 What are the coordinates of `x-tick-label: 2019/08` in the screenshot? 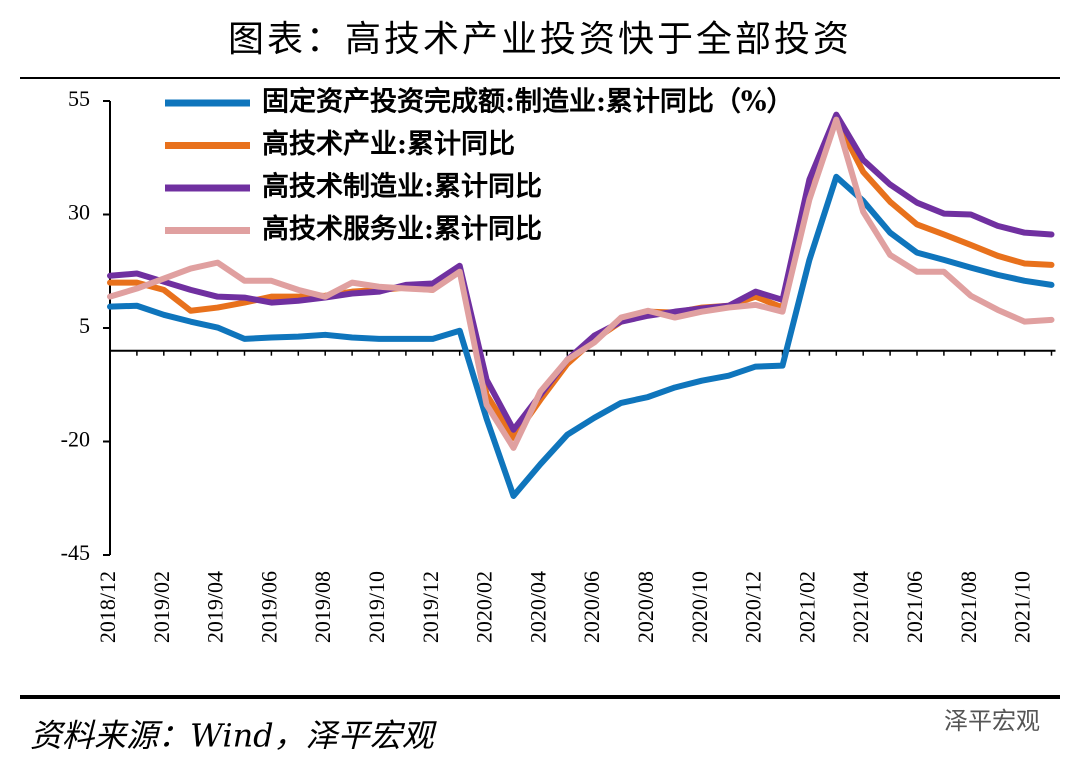 It's located at (322, 607).